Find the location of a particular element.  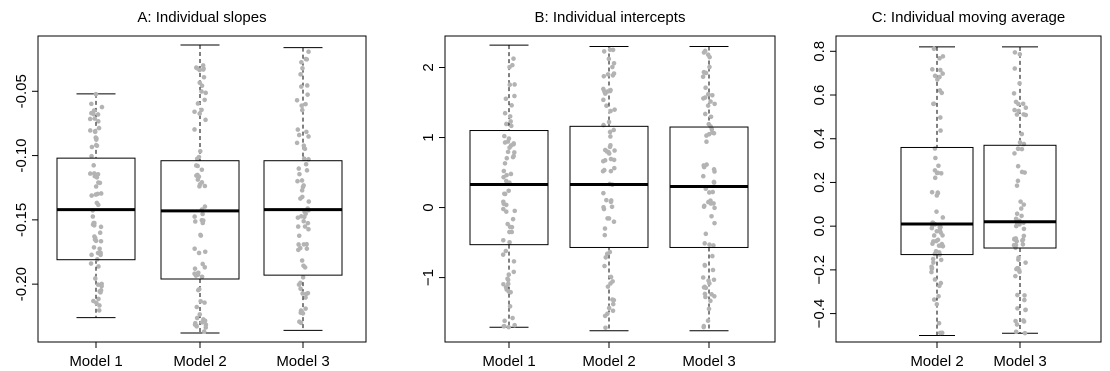

y-tick-label: 2 is located at coordinates (428, 67).